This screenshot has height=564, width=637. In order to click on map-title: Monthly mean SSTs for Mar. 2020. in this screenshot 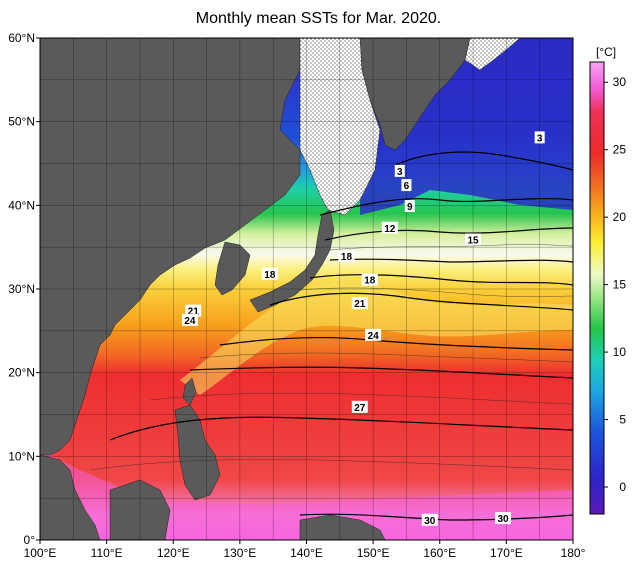, I will do `click(318, 18)`.